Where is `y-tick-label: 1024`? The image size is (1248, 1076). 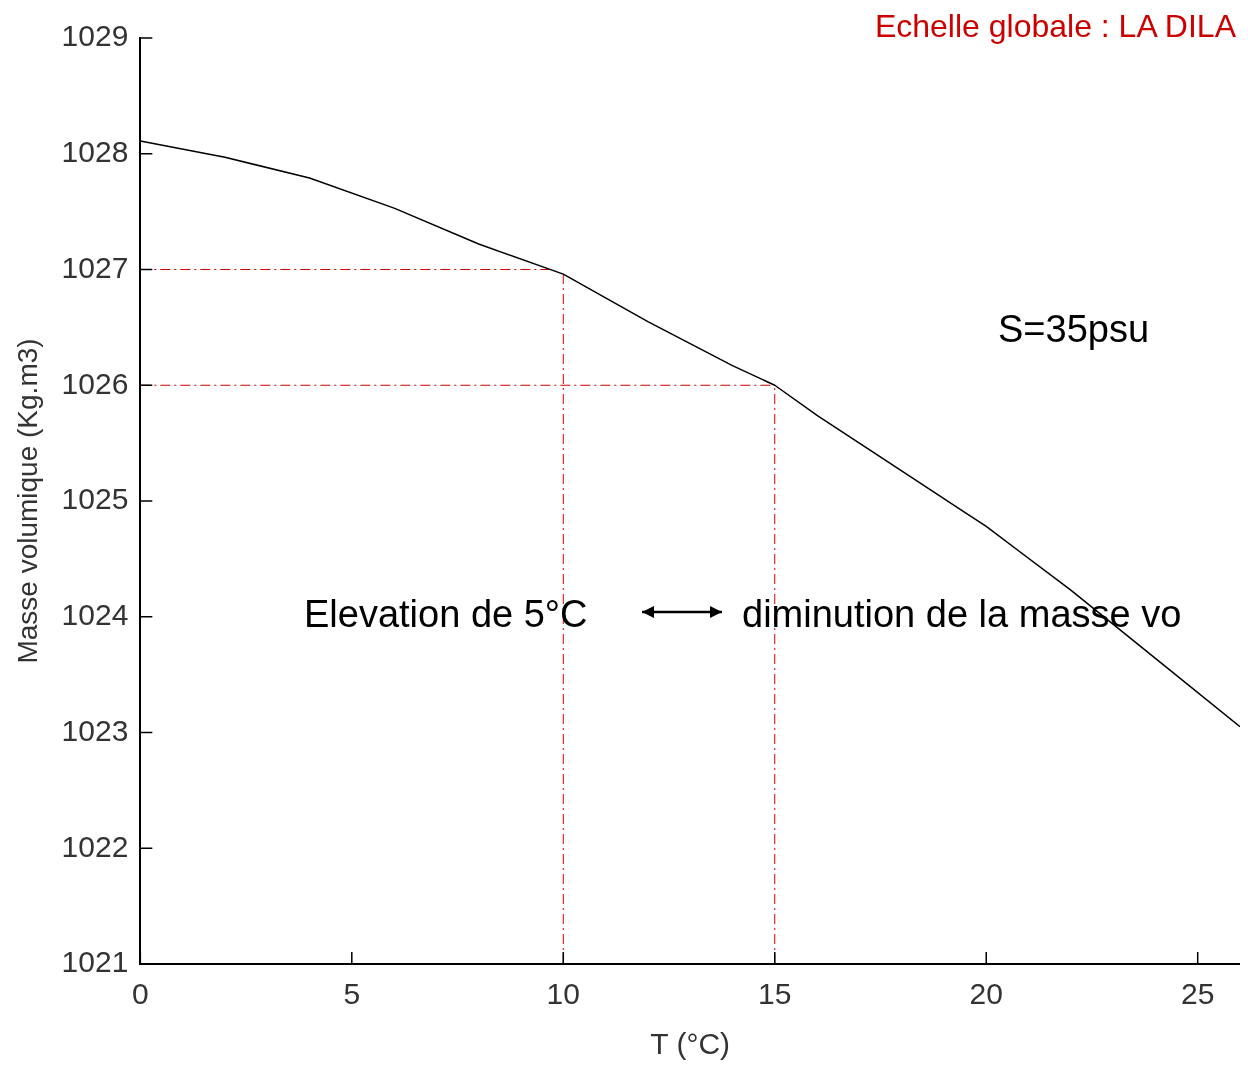 y-tick-label: 1024 is located at coordinates (95, 615).